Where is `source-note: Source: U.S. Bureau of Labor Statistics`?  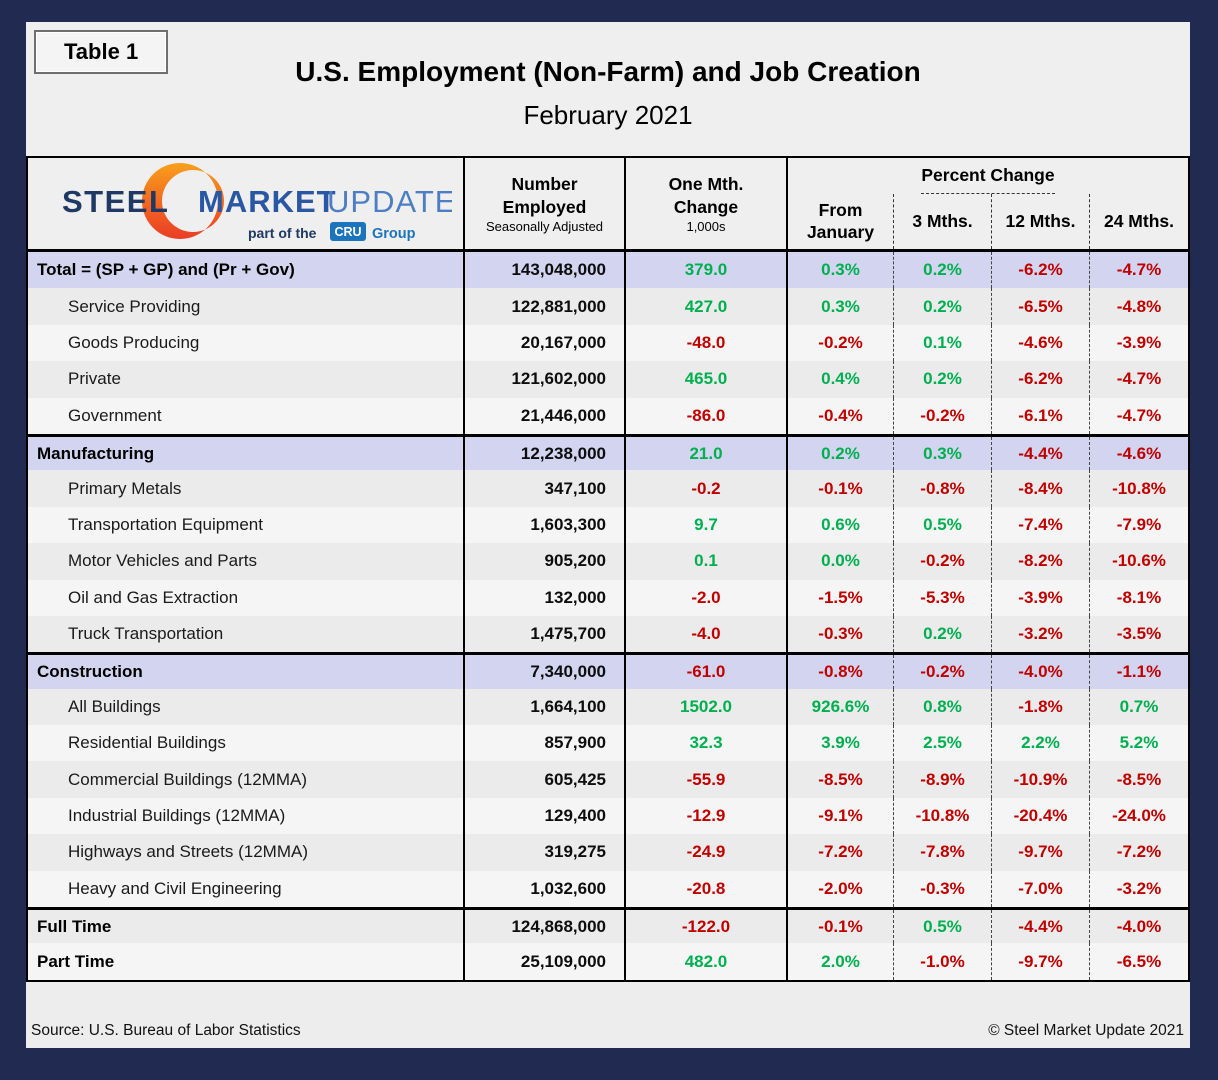
source-note: Source: U.S. Bureau of Labor Statistics is located at coordinates (166, 1030).